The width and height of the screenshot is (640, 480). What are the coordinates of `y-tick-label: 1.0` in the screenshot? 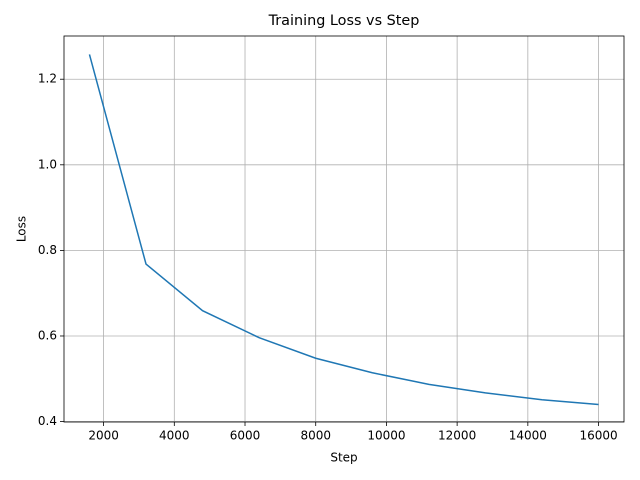 It's located at (47, 164).